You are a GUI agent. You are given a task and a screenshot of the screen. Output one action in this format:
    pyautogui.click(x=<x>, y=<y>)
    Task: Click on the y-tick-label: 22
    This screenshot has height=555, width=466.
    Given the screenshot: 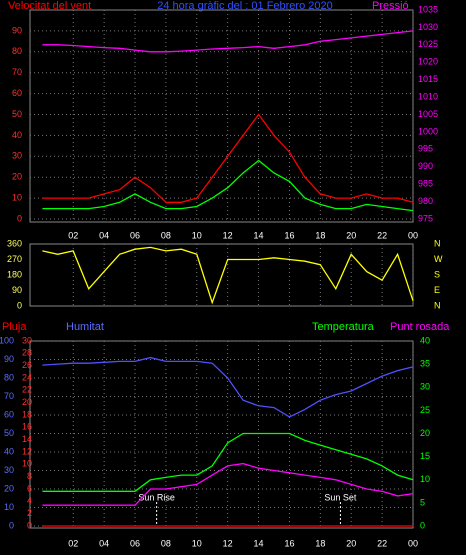 What is the action you would take?
    pyautogui.click(x=27, y=390)
    